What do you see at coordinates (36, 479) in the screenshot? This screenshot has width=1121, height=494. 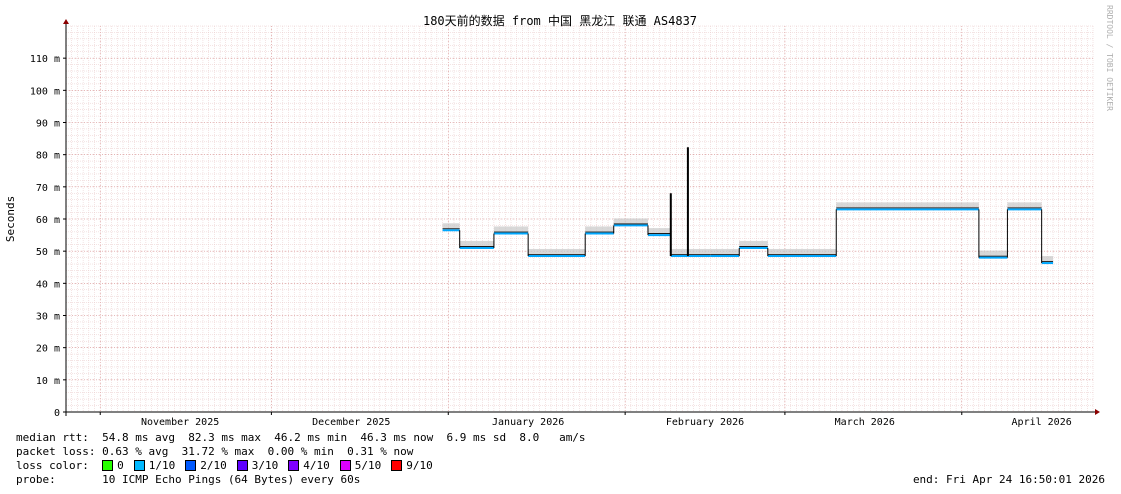 I see `probe-label: probe:` at bounding box center [36, 479].